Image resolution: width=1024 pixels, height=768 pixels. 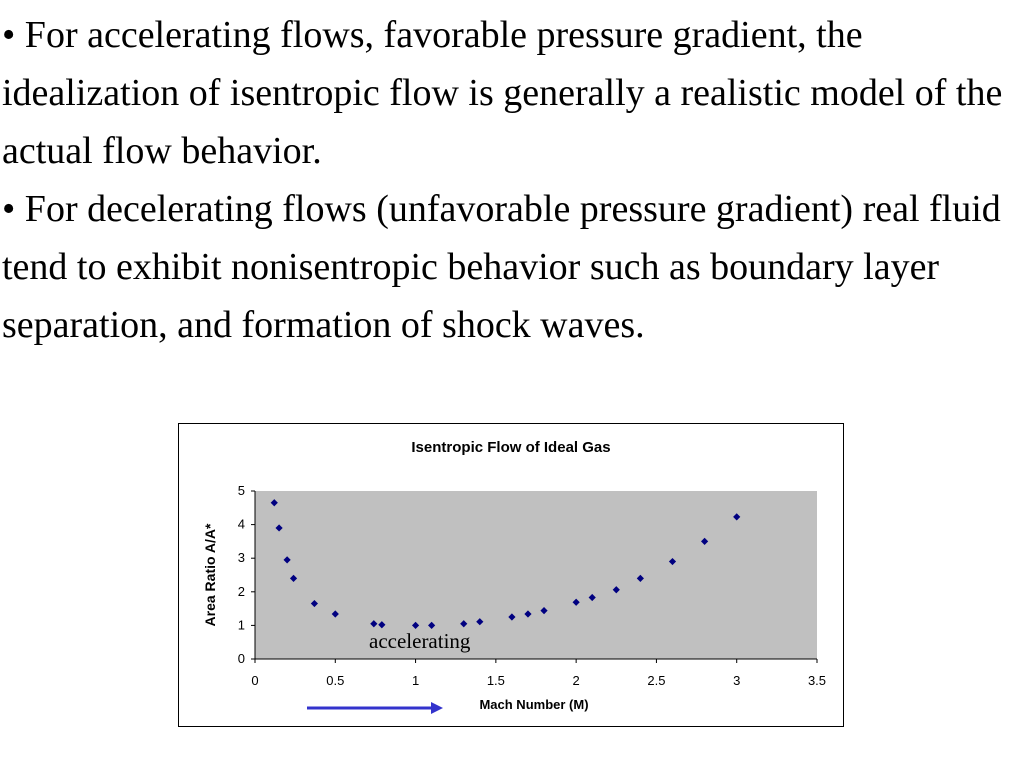 I want to click on y-tick-label: 0, so click(x=241, y=658).